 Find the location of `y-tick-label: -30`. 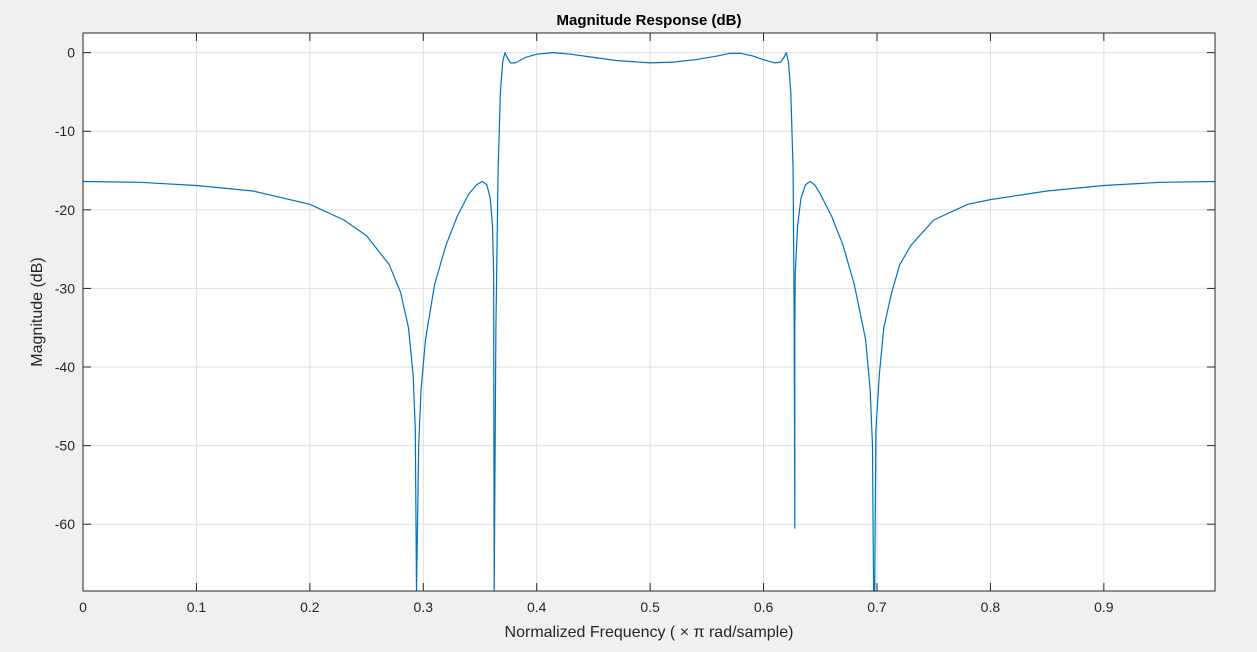

y-tick-label: -30 is located at coordinates (65, 288).